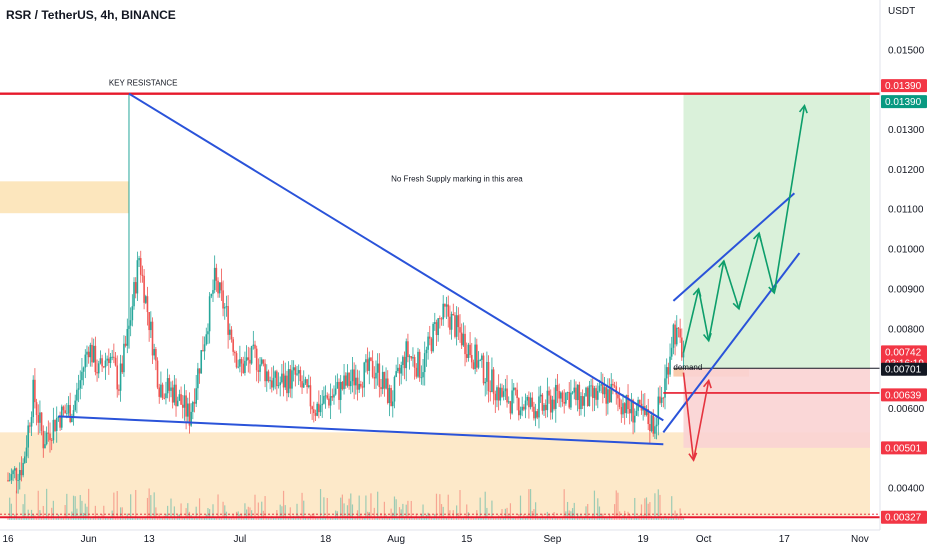  What do you see at coordinates (904, 517) in the screenshot?
I see `price-badge` at bounding box center [904, 517].